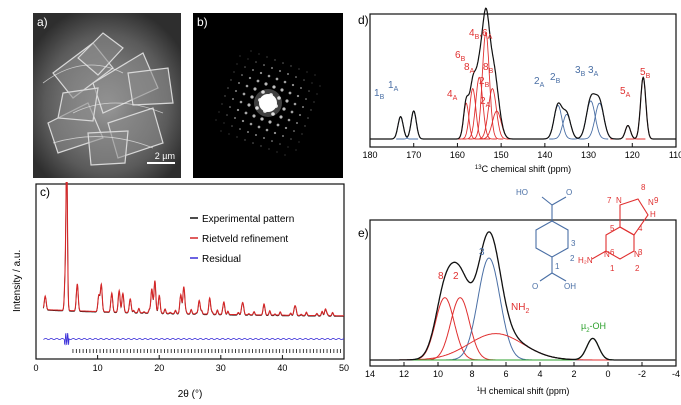 This screenshot has width=681, height=405. Describe the element at coordinates (363, 233) in the screenshot. I see `panel-e-label: e)` at that location.